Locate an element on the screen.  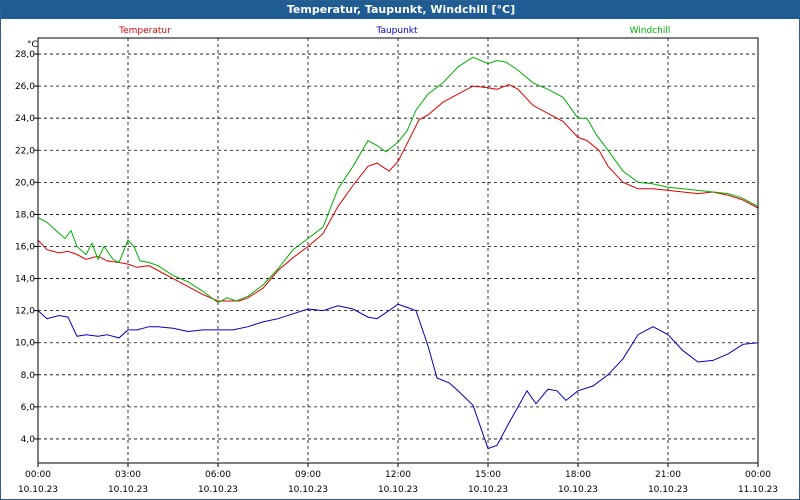
y-tick-label: 18,0 is located at coordinates (25, 215).